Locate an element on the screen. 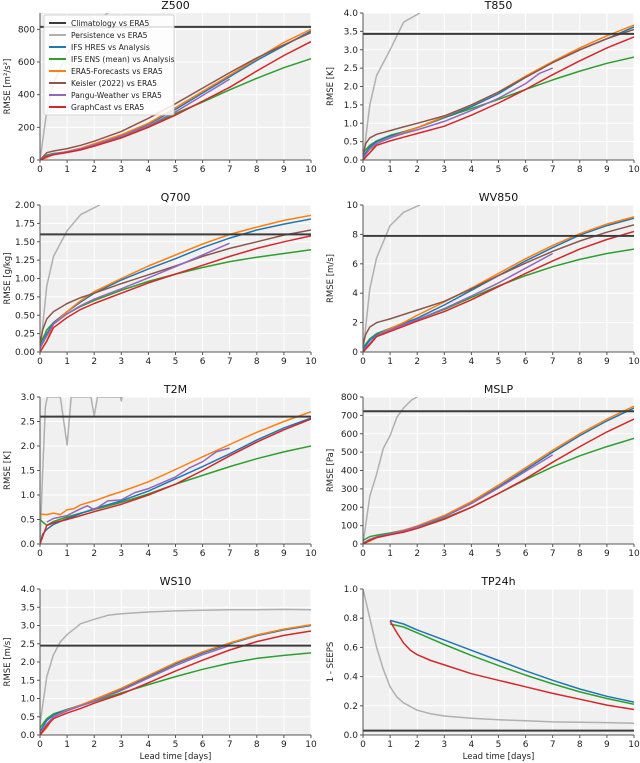 The image size is (640, 763). y-tick-label: 4 is located at coordinates (355, 294).